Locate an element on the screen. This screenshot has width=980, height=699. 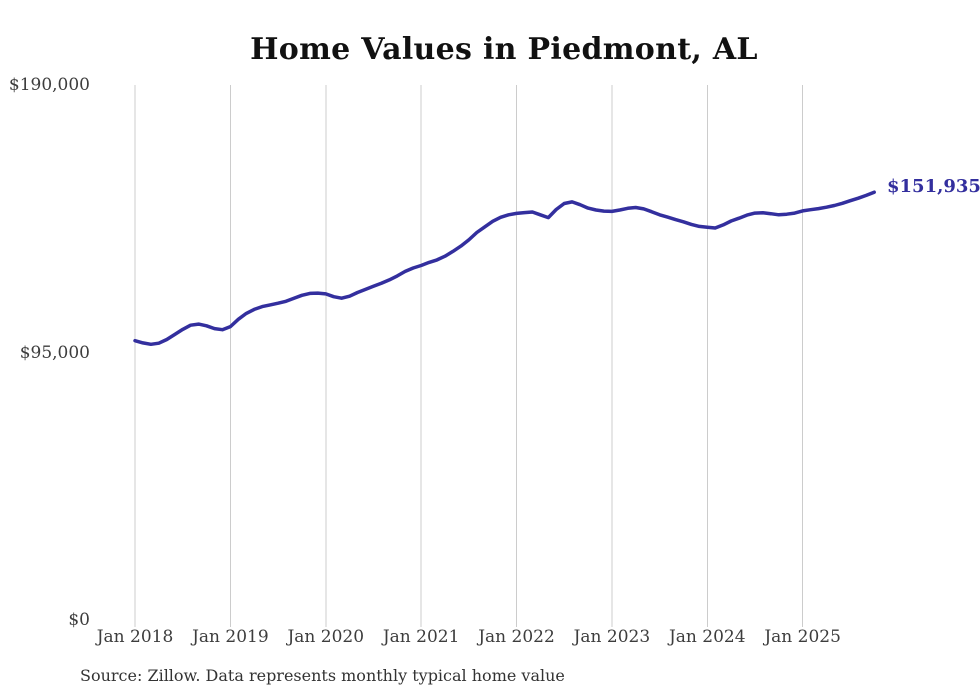
x-tick-label: Jan 2018 is located at coordinates (135, 637).